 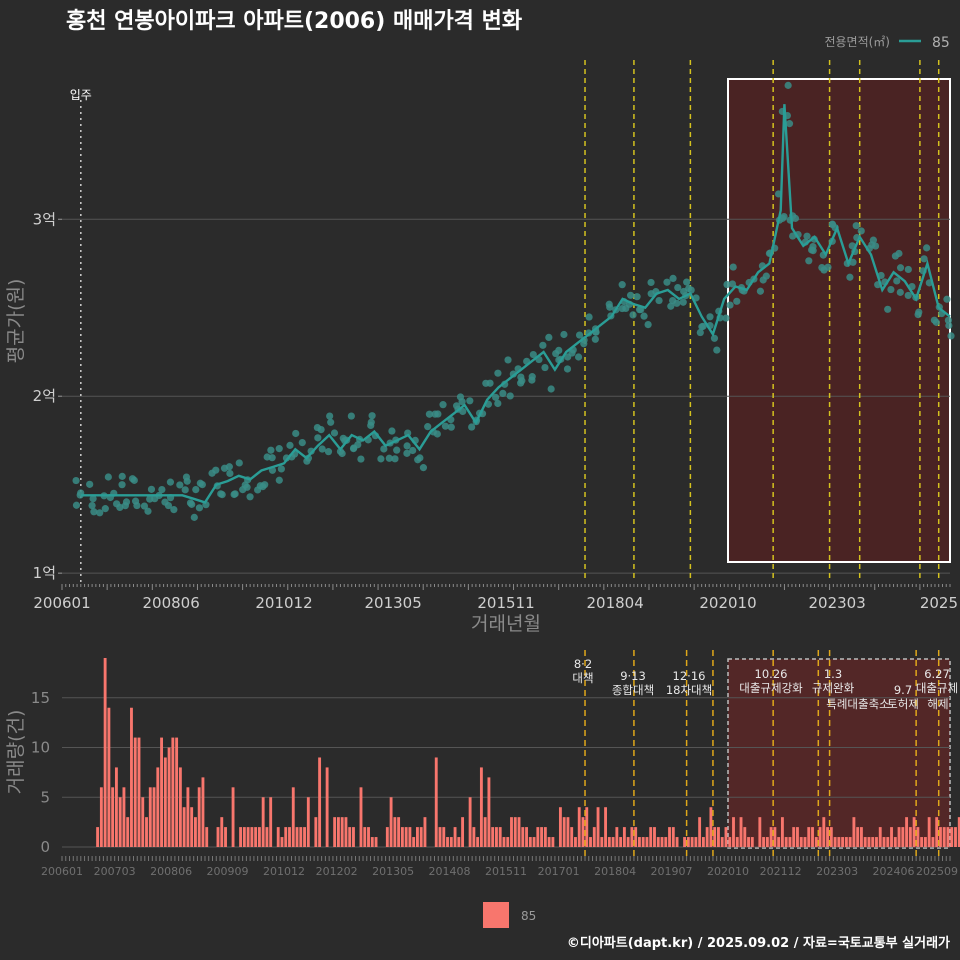 I want to click on policy-date: 9.7, so click(x=903, y=690).